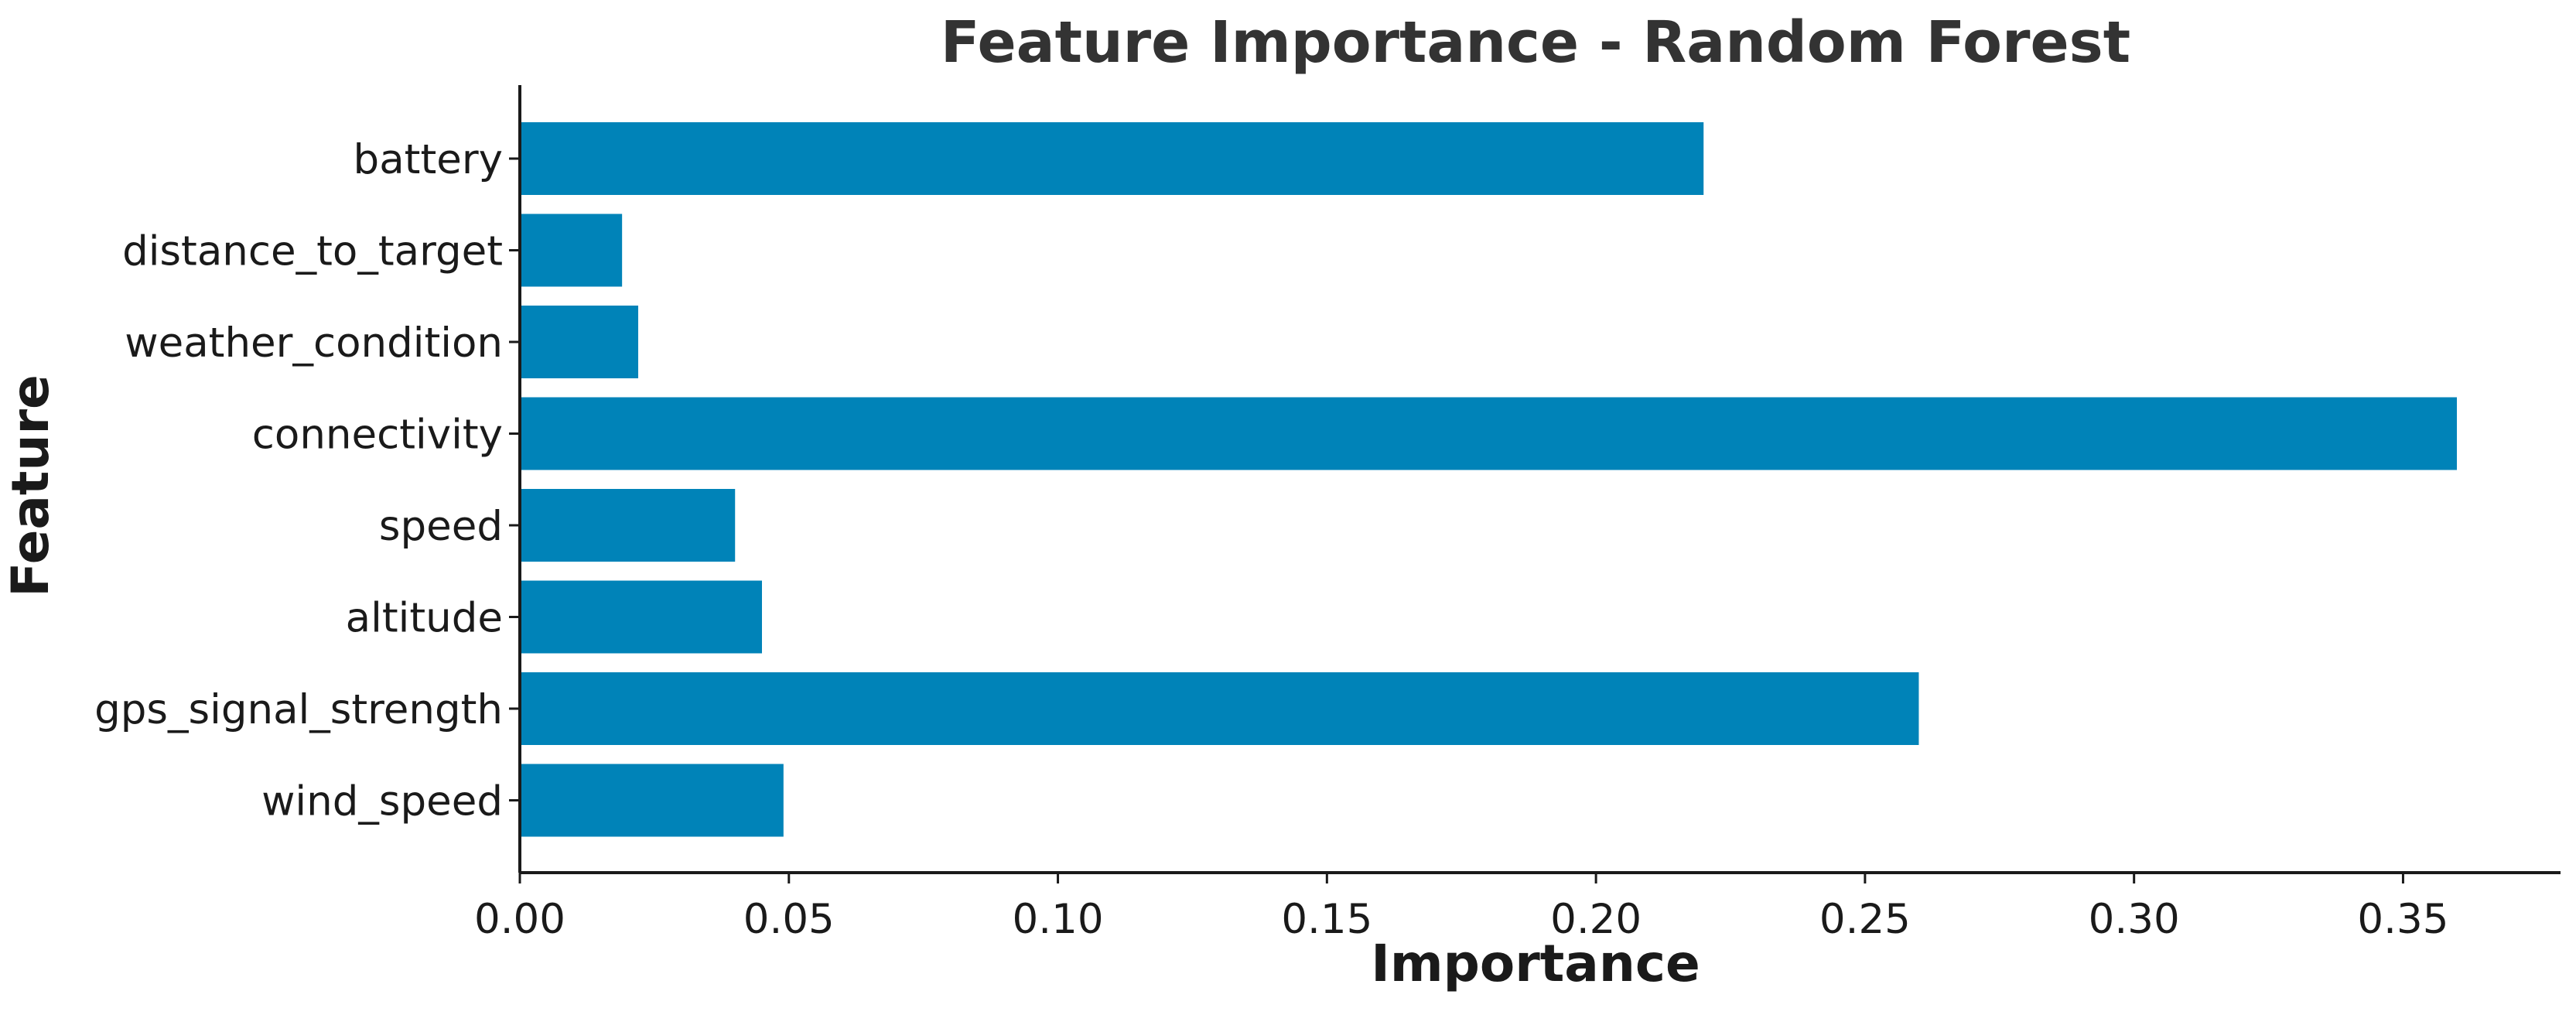  Describe the element at coordinates (298, 710) in the screenshot. I see `y-tick-label: gps_signal_strength` at that location.